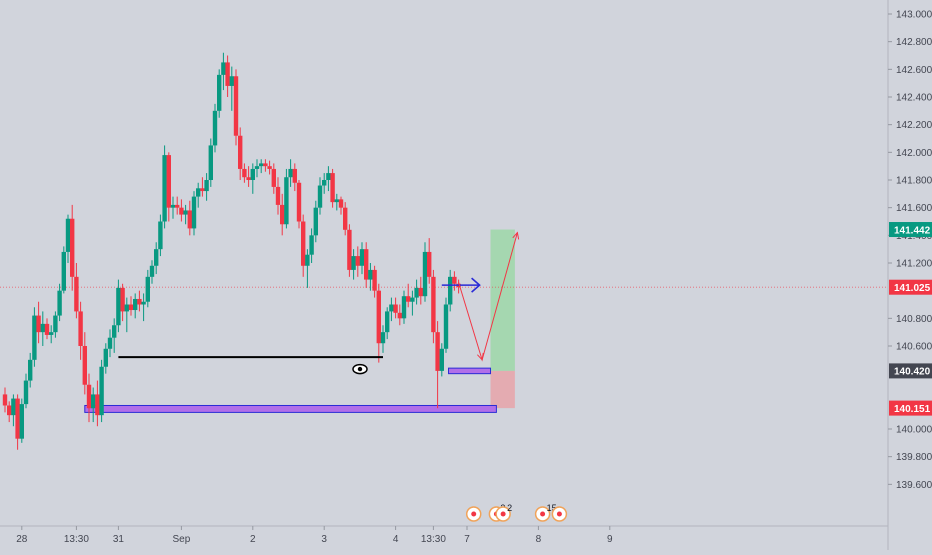  What do you see at coordinates (516, 235) in the screenshot?
I see `projection-arrow-head` at bounding box center [516, 235].